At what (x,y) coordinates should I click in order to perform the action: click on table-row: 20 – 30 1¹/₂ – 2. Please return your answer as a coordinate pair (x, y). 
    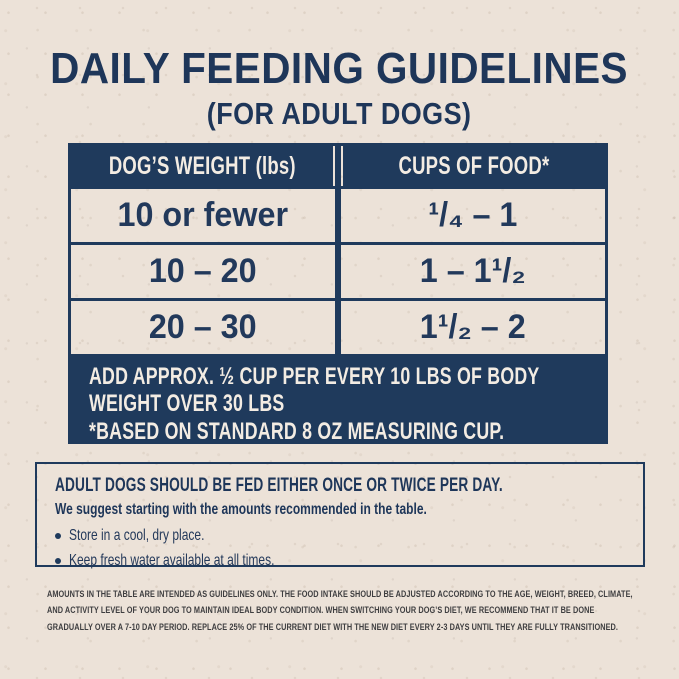
    Looking at the image, I should click on (338, 327).